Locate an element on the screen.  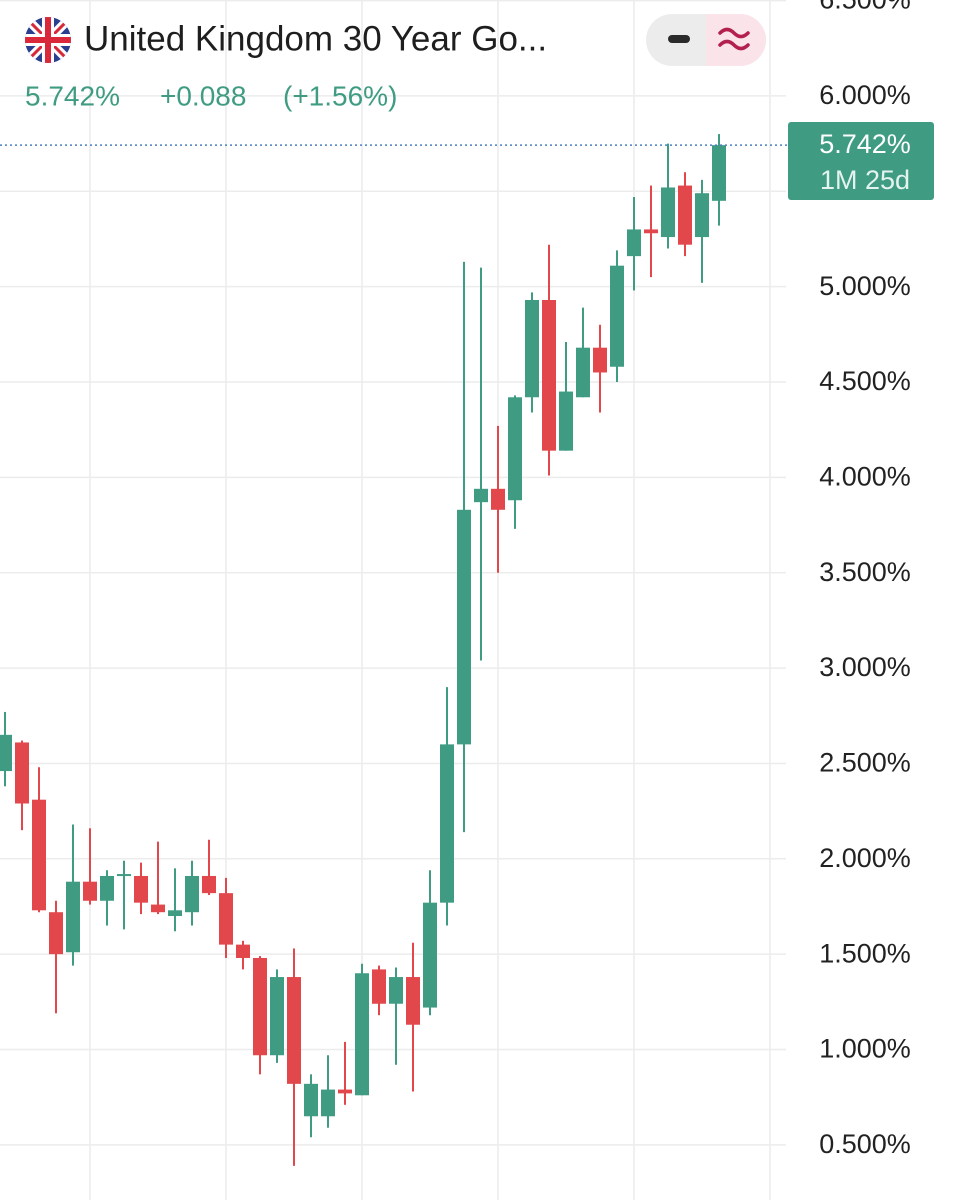
countdown: 1M 25d is located at coordinates (865, 180).